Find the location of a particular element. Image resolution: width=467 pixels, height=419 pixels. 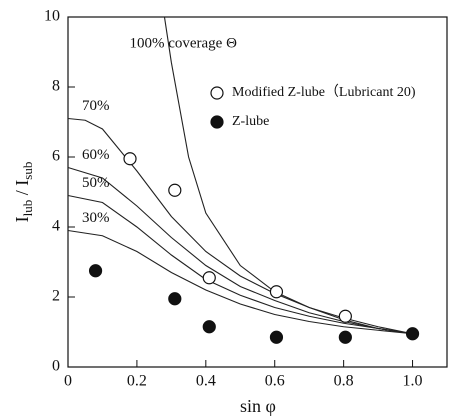

y-label-part: / I is located at coordinates (22, 190).